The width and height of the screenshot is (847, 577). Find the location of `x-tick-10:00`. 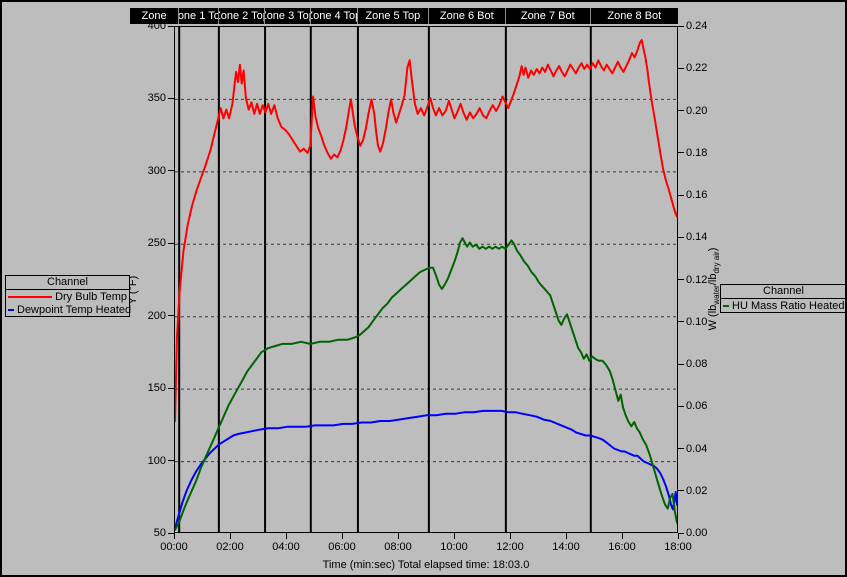

x-tick-10:00 is located at coordinates (454, 536).